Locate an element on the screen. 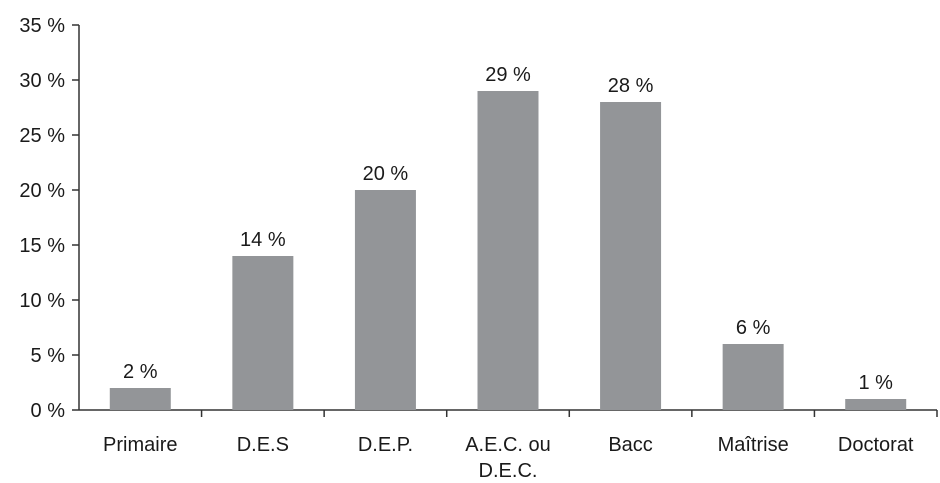  data-label: 20 % is located at coordinates (386, 174).